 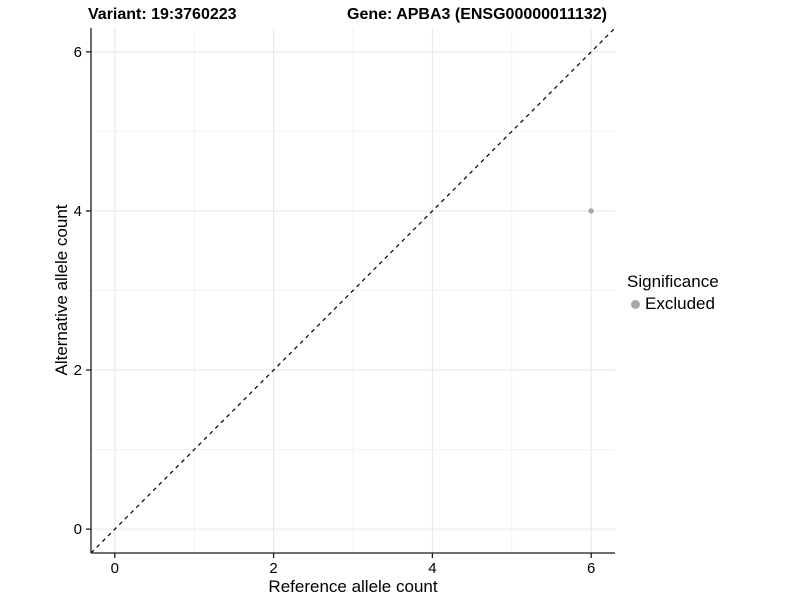 What do you see at coordinates (78, 529) in the screenshot?
I see `y-tick-label: 0` at bounding box center [78, 529].